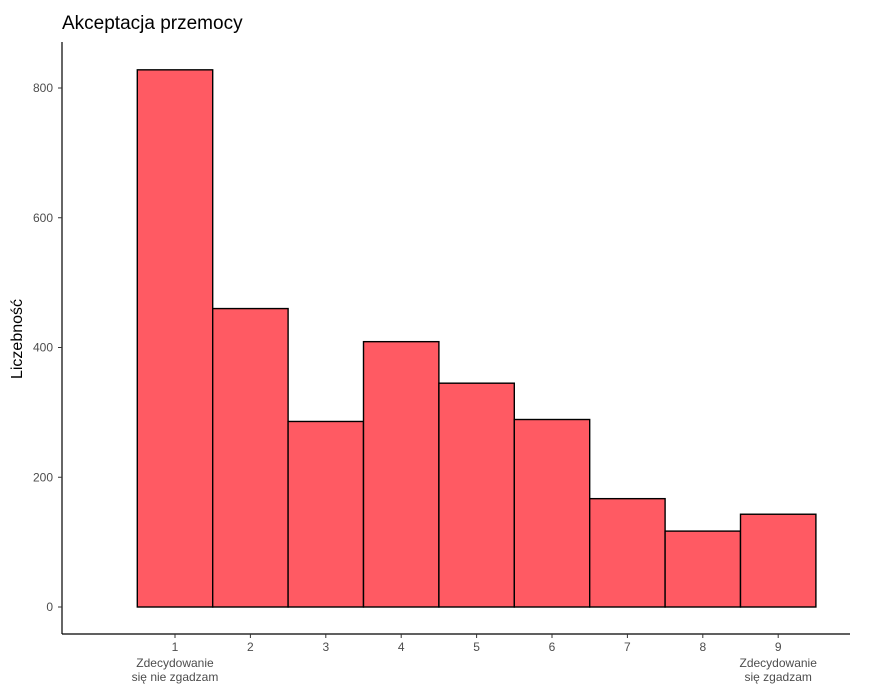 The width and height of the screenshot is (877, 686). I want to click on chart-title: Akceptacja przemocy, so click(152, 23).